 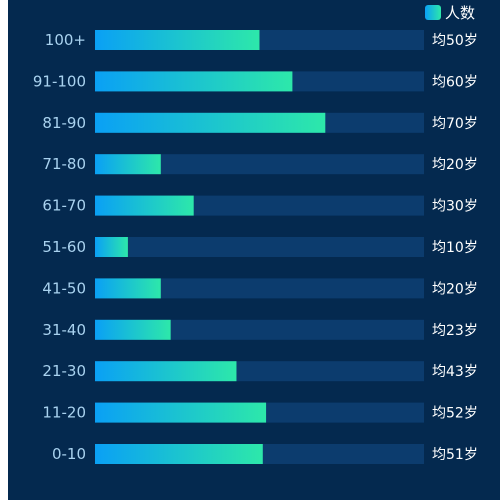 I want to click on category-label: 11-20, so click(x=64, y=413).